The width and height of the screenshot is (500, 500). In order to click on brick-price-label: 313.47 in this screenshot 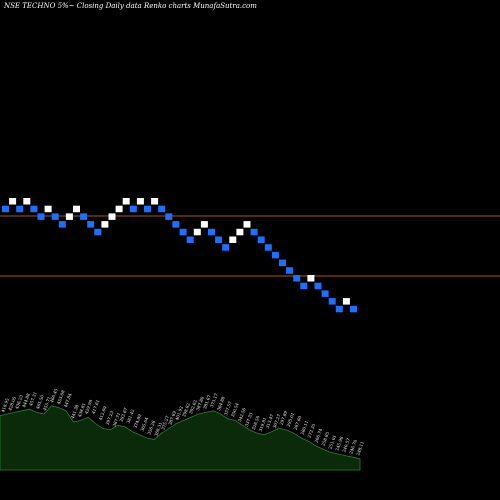, I will do `click(270, 421)`.